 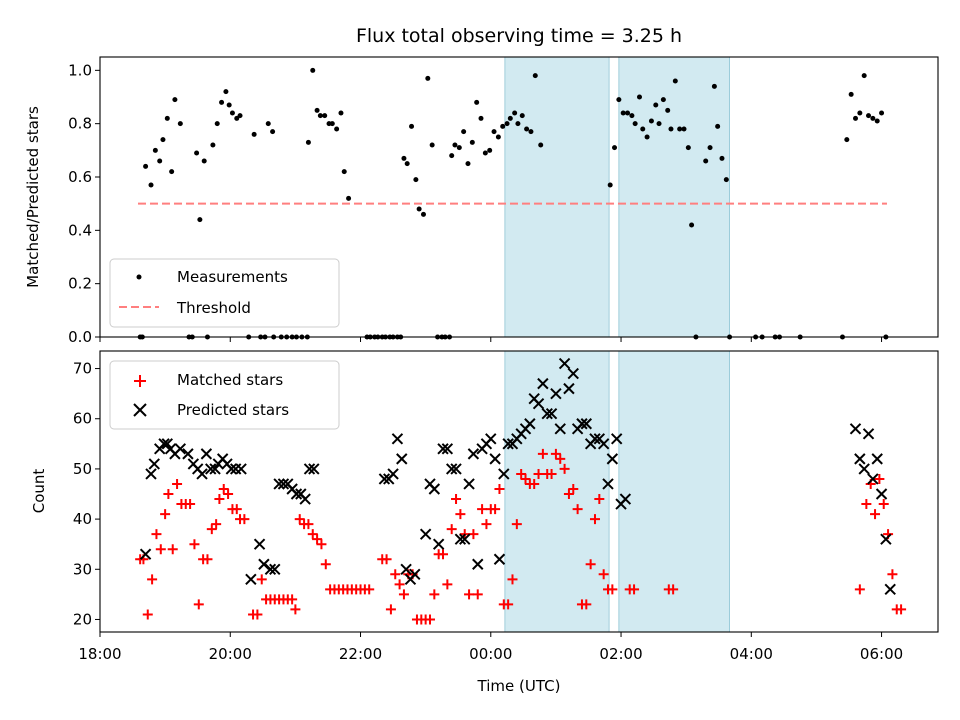 What do you see at coordinates (140, 381) in the screenshot?
I see `legend-matched-marker` at bounding box center [140, 381].